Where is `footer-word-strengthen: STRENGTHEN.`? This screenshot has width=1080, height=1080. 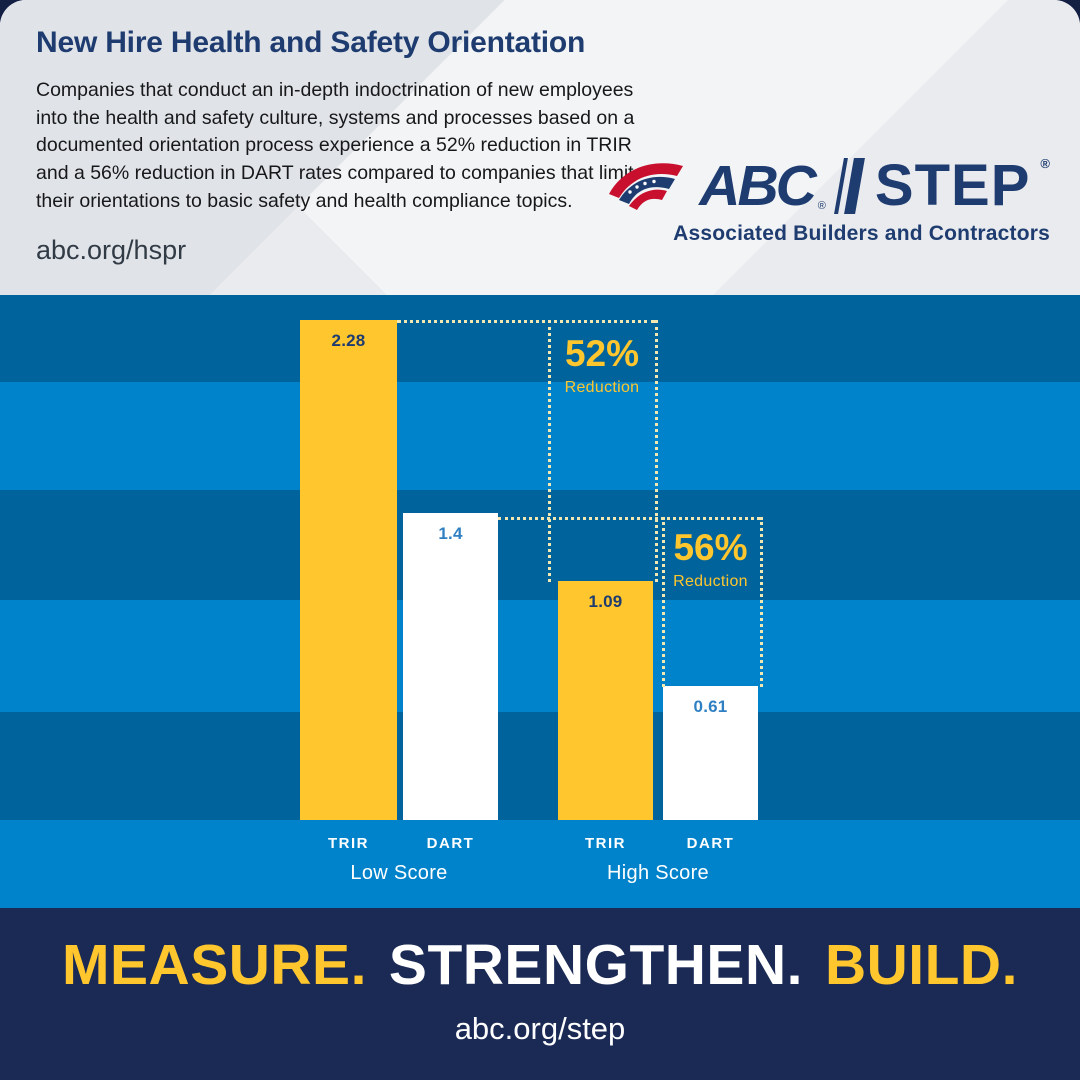 footer-word-strengthen: STRENGTHEN. is located at coordinates (595, 965).